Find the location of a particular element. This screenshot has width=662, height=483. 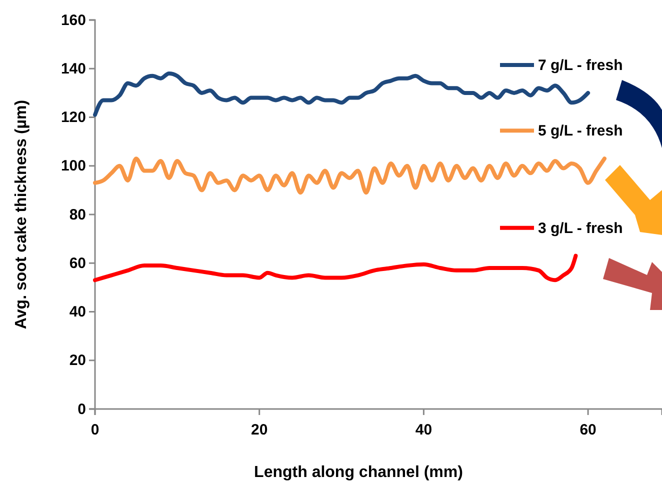

y-tick-label: 160 is located at coordinates (73, 20).